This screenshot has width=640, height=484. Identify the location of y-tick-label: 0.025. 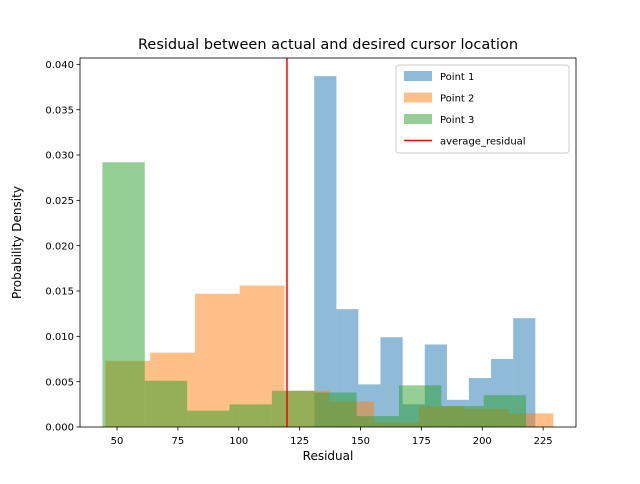
(59, 201).